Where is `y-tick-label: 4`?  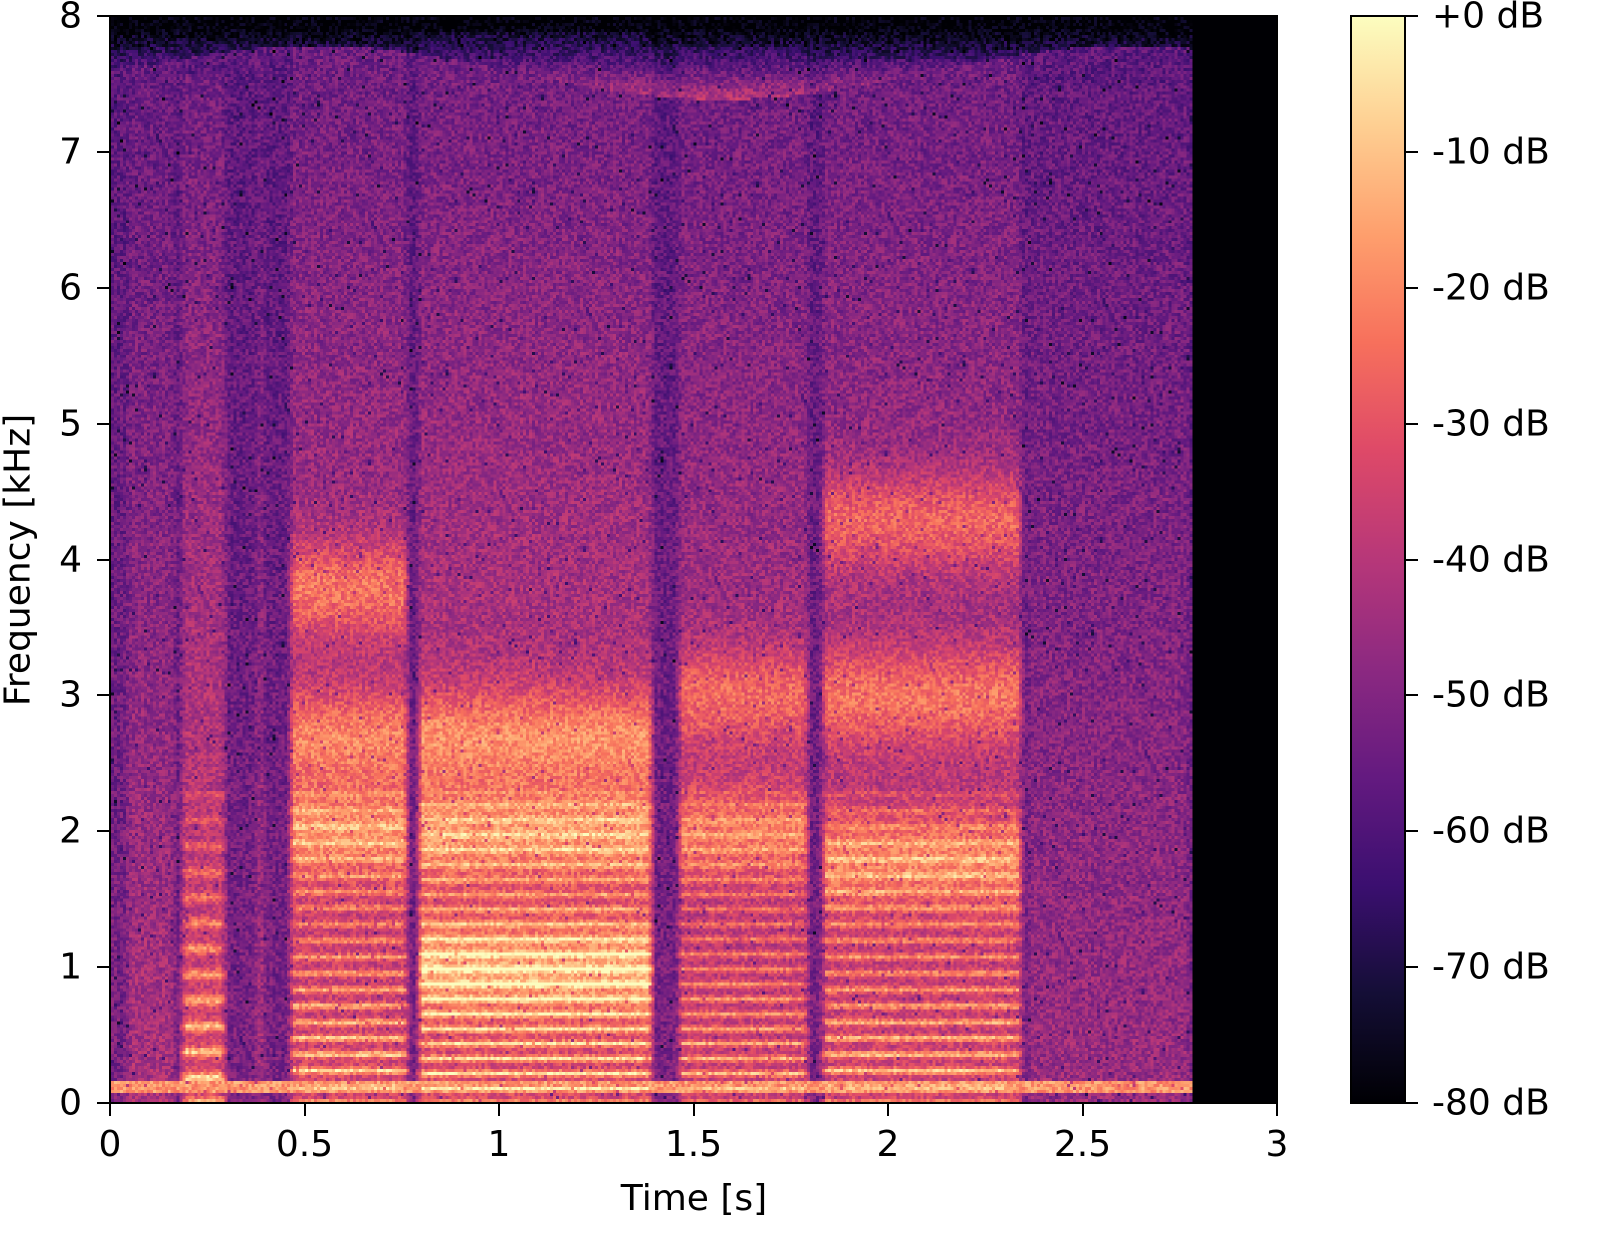 y-tick-label: 4 is located at coordinates (70, 559).